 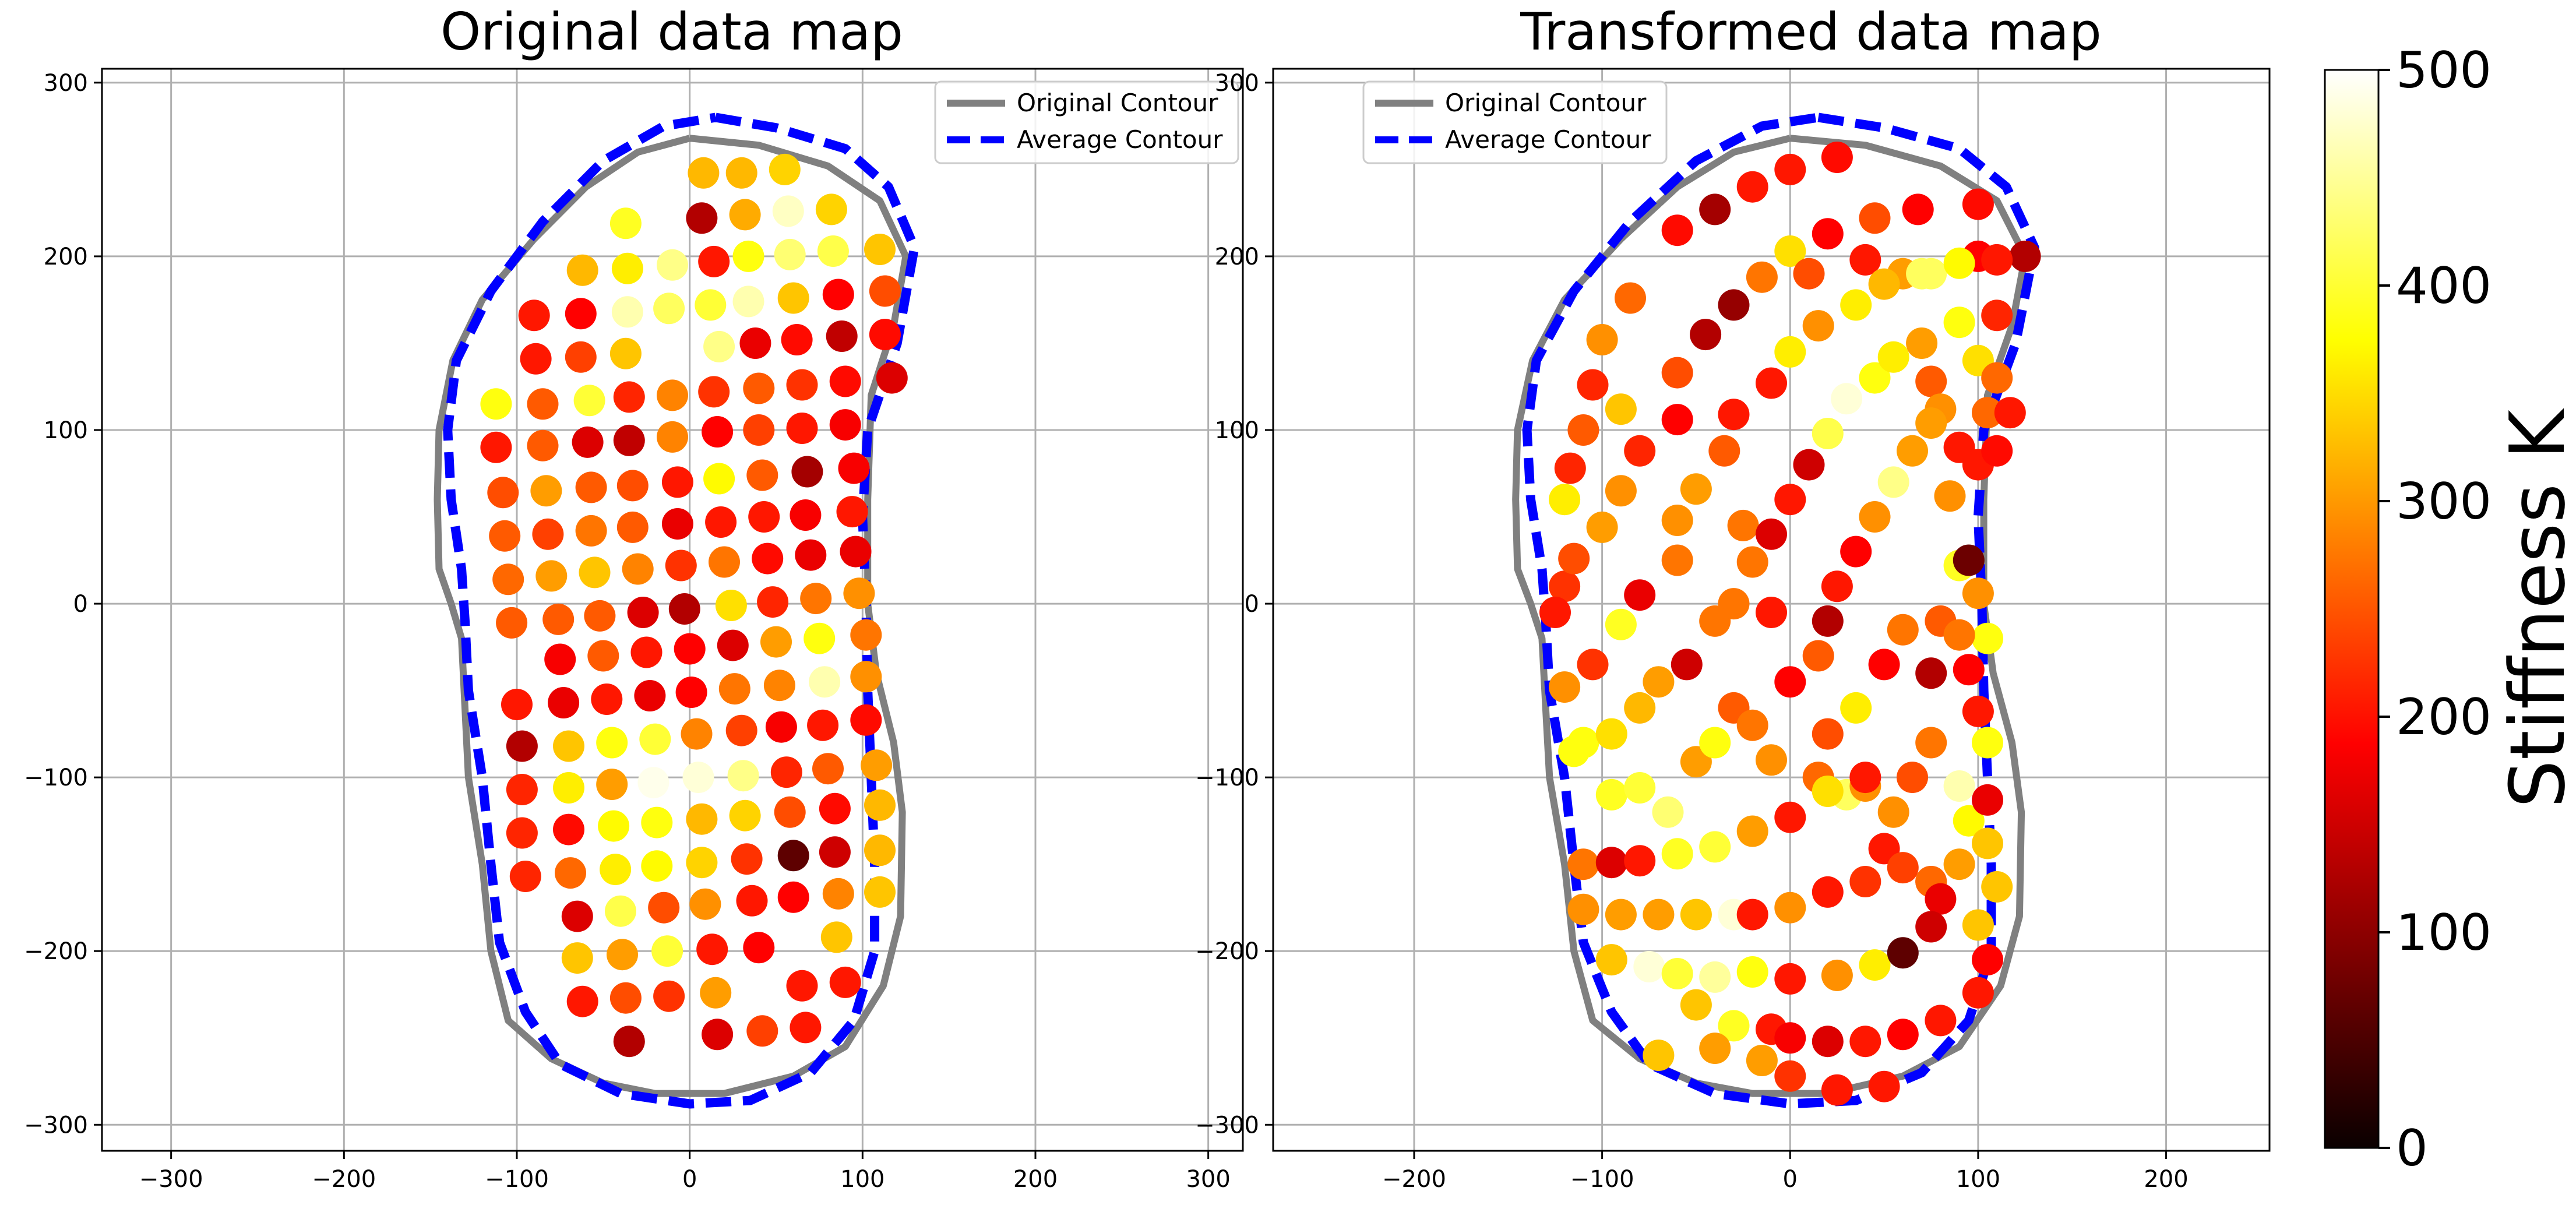 I want to click on x-tick-label: −200, so click(x=344, y=1179).